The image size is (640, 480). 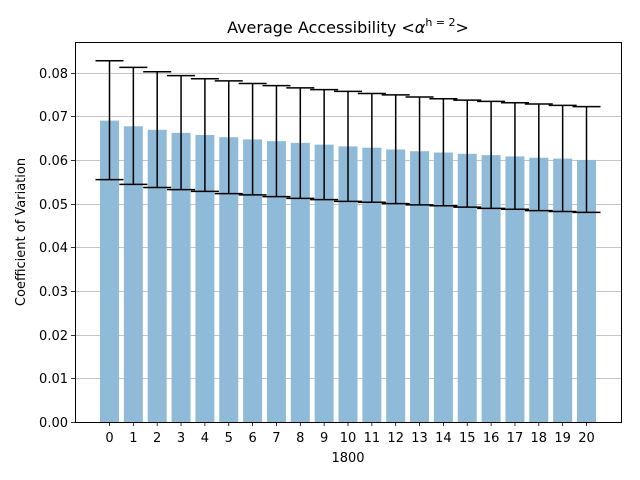 I want to click on chart-title-prefix: Average Accessibility <, so click(x=321, y=27).